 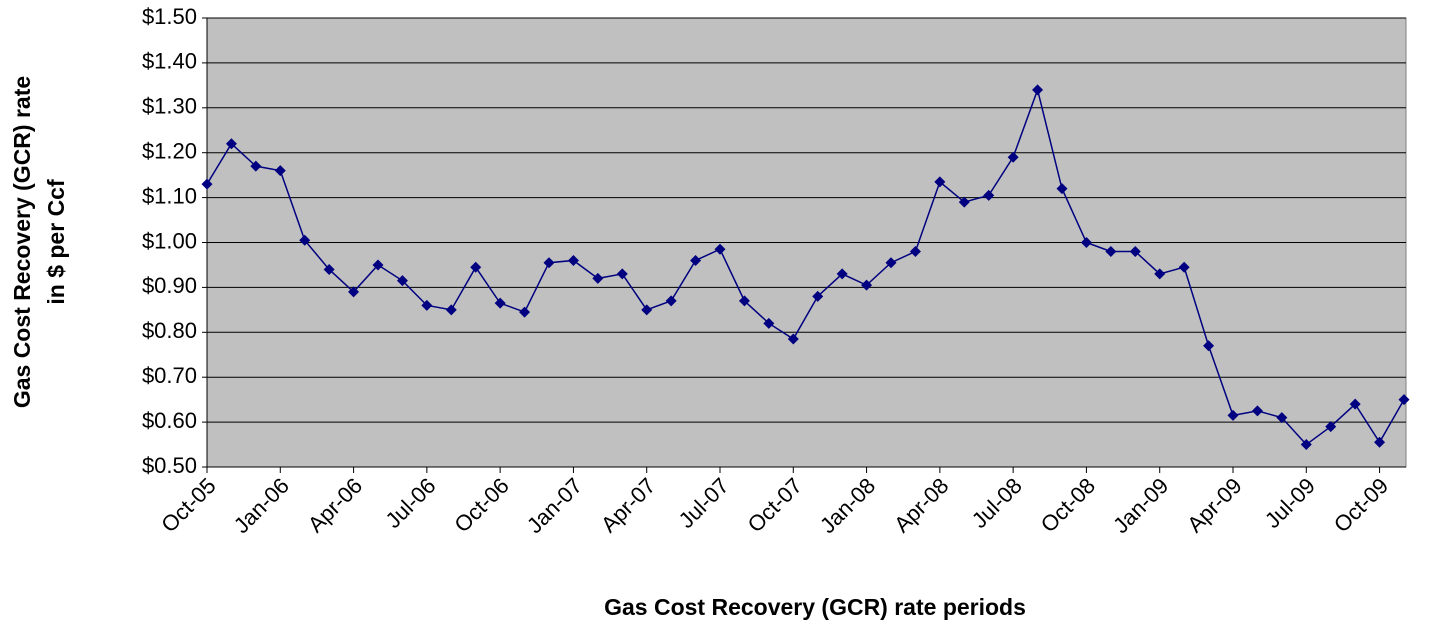 I want to click on x-tick-label: Oct-06, so click(x=481, y=505).